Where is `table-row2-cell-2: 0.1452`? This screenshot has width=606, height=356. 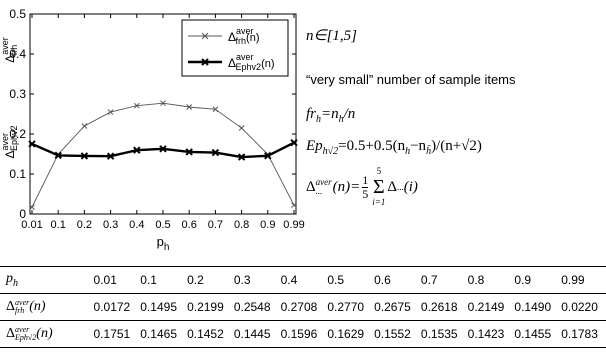
table-row2-cell-2: 0.1452 is located at coordinates (210, 334).